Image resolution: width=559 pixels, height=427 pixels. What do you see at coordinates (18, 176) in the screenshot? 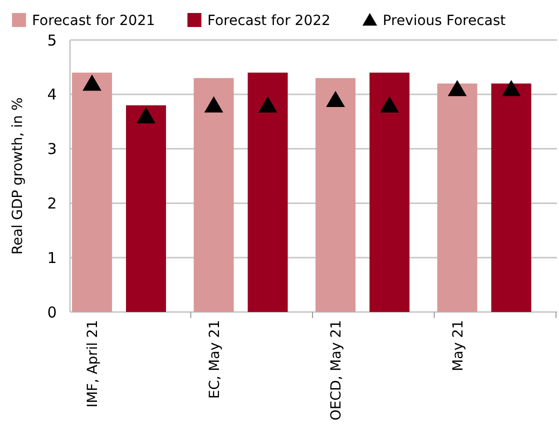
I see `y-axis-title: Real GDP growth, in %` at bounding box center [18, 176].